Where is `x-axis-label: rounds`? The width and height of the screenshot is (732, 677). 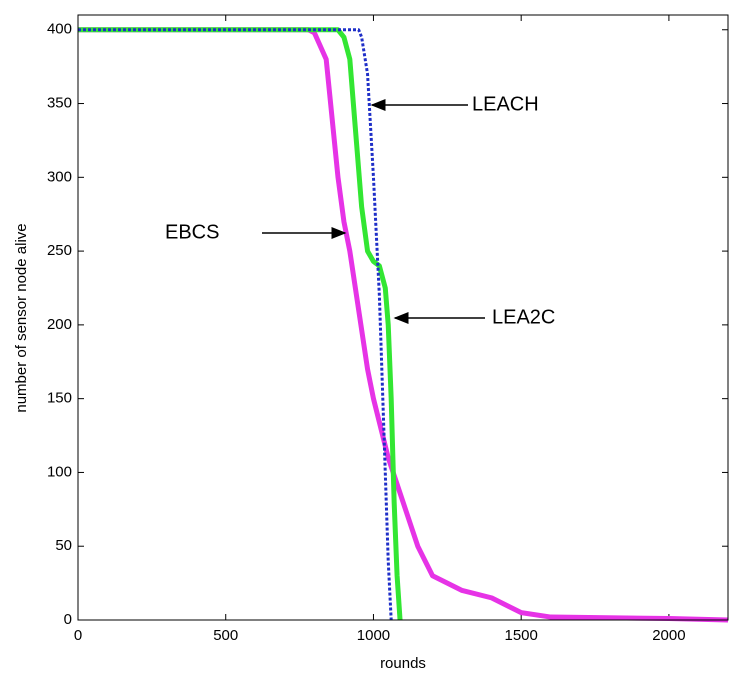 x-axis-label: rounds is located at coordinates (403, 663).